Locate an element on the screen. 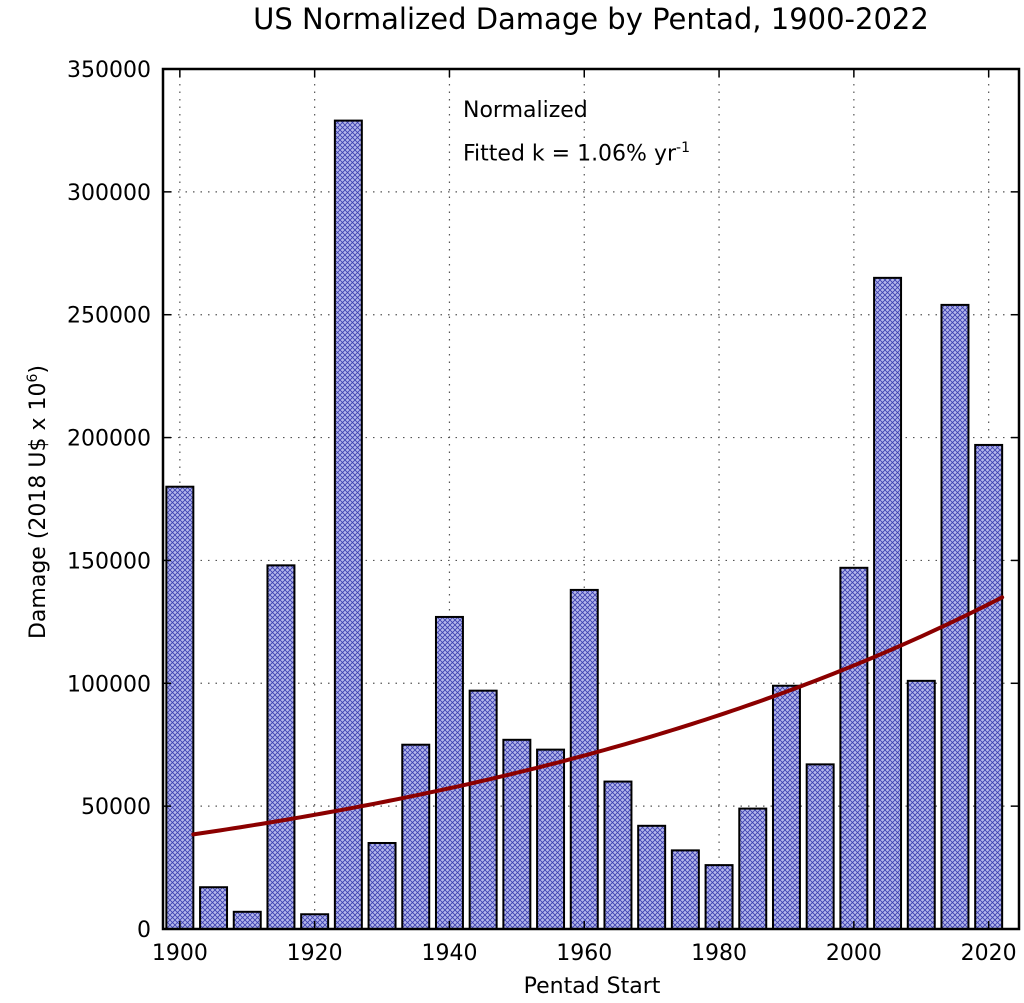 This screenshot has height=1003, width=1024. y-axis-label-text: Damage (2018 U$ x 10 is located at coordinates (39, 511).